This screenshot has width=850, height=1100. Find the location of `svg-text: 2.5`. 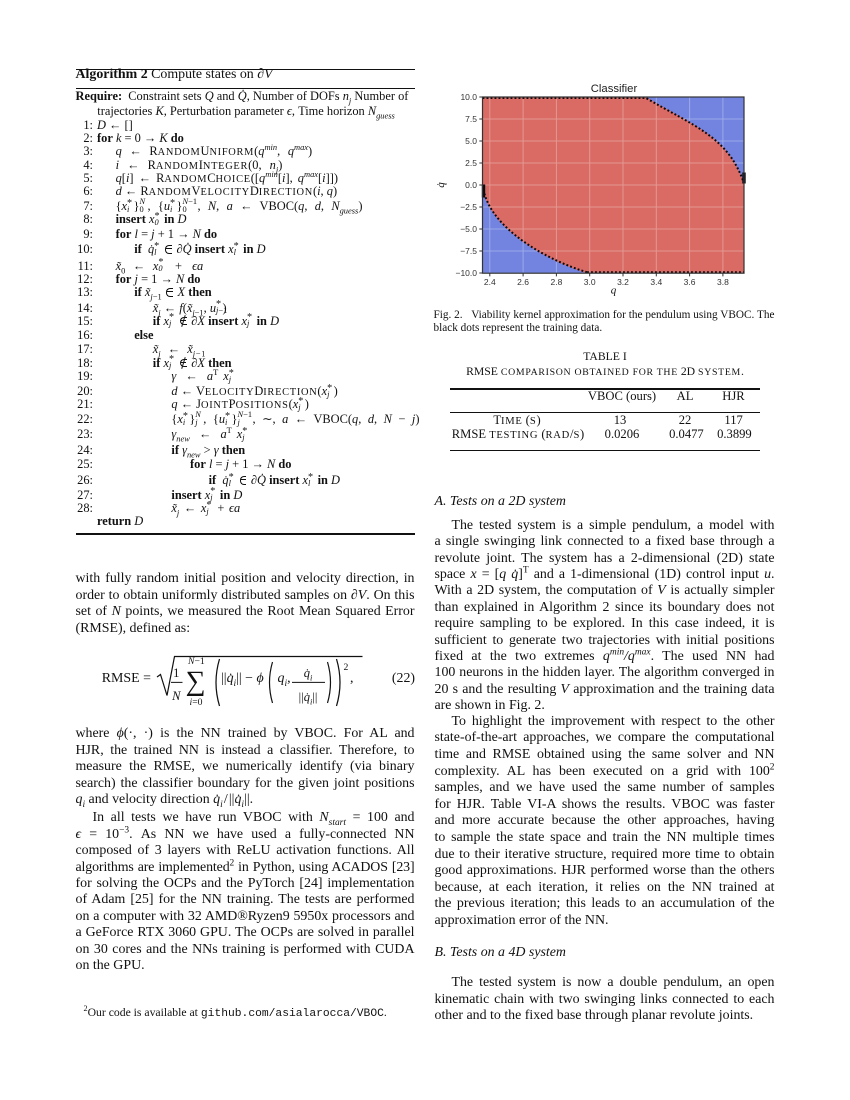

svg-text: 2.5 is located at coordinates (471, 163).